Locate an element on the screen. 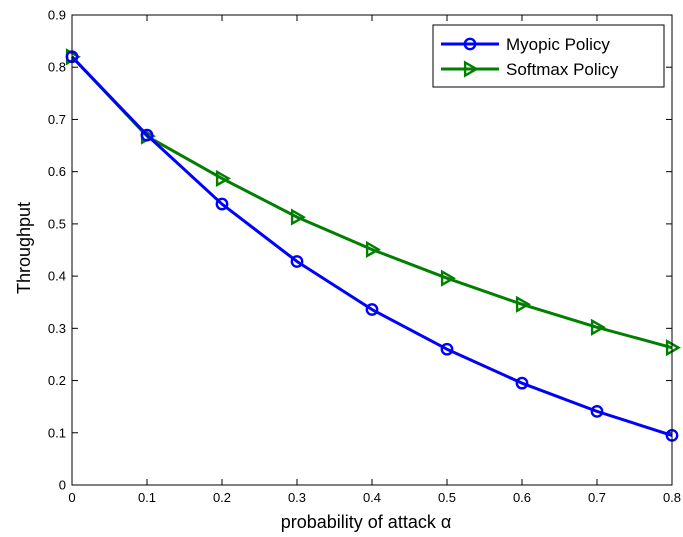  y-tick-label: 0.4 is located at coordinates (57, 276).